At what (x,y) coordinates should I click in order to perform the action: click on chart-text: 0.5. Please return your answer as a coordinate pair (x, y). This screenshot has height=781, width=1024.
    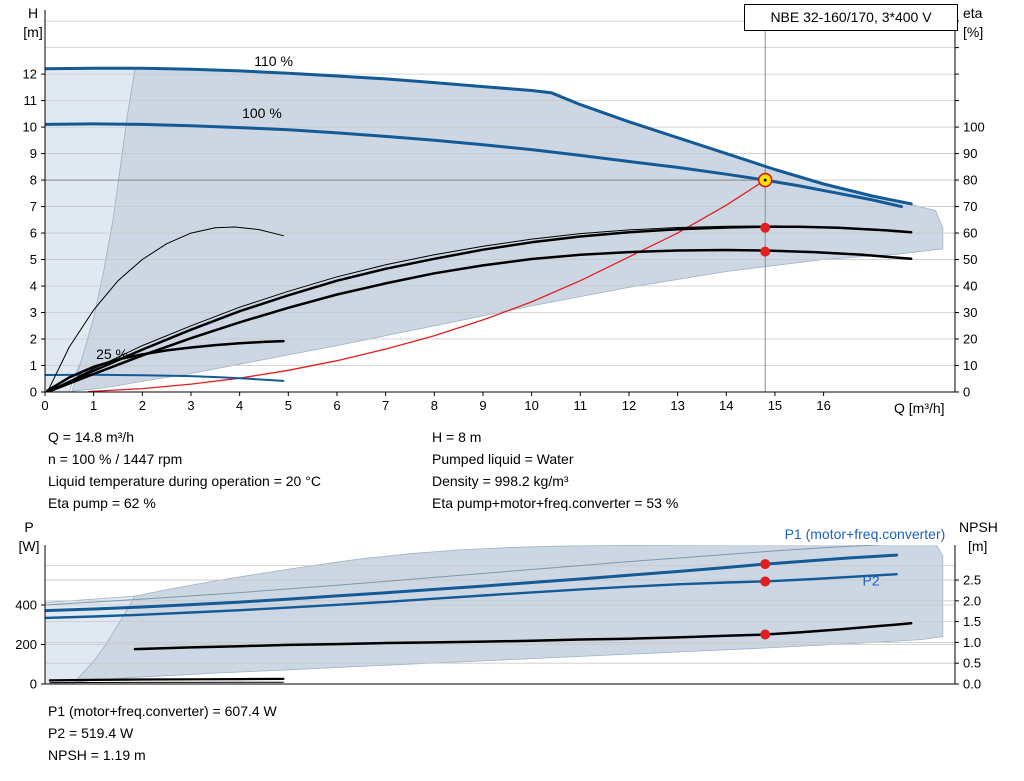
    Looking at the image, I should click on (972, 663).